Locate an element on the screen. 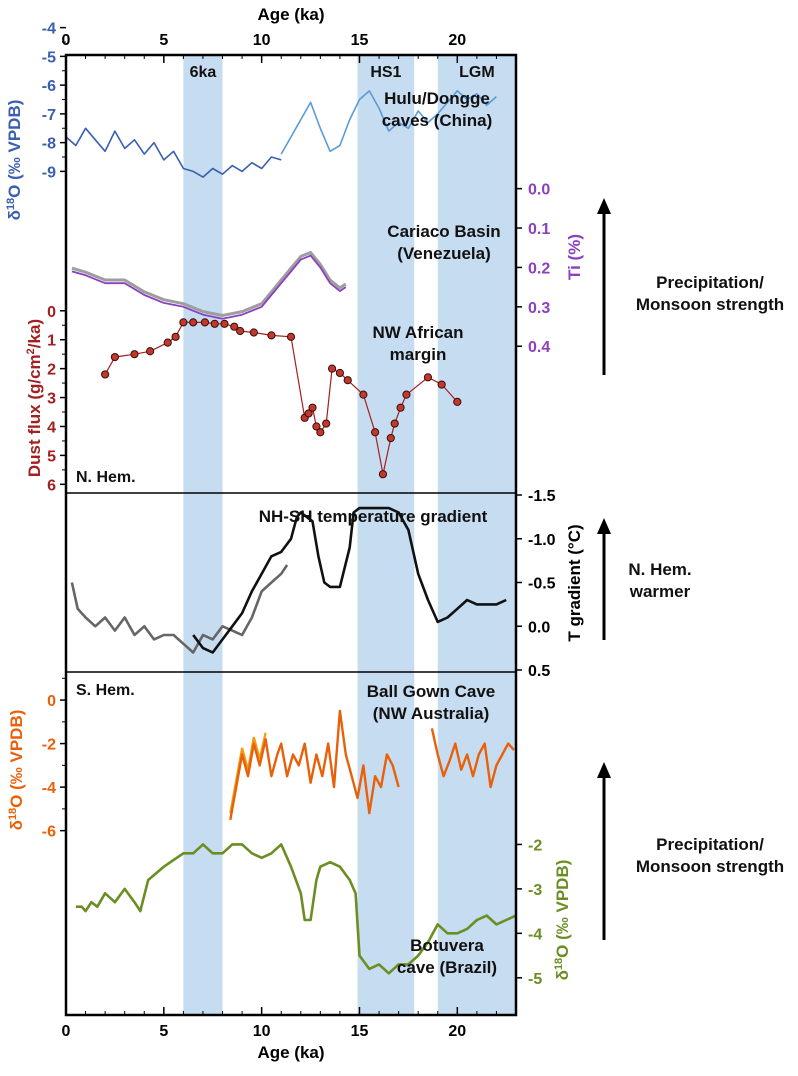 The width and height of the screenshot is (798, 1076). y-tick-label-hulu: -4 is located at coordinates (49, 29).